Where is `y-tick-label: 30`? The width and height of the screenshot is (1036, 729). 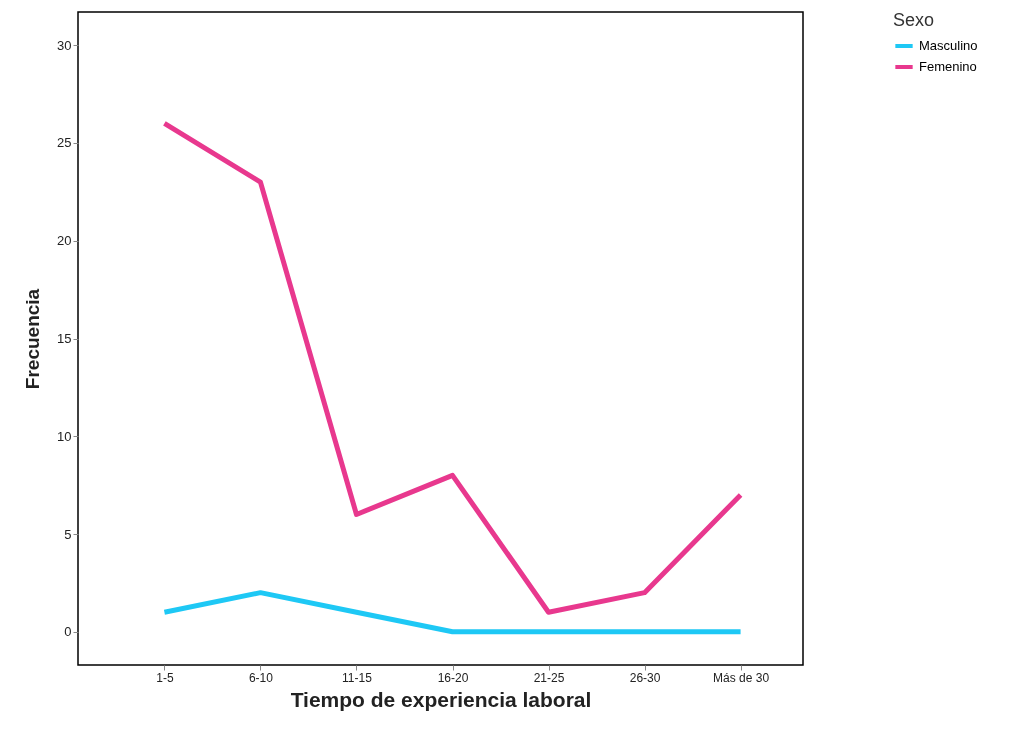 y-tick-label: 30 is located at coordinates (64, 45).